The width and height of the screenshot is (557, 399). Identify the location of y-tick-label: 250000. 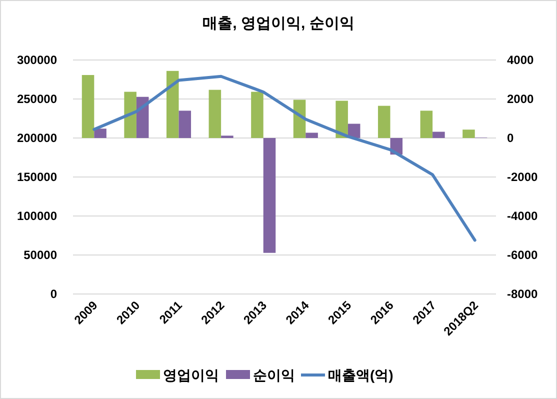
(37, 99).